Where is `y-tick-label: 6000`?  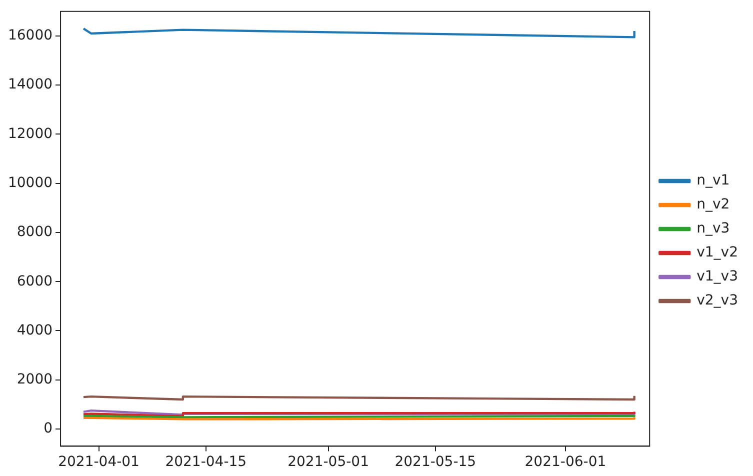 y-tick-label: 6000 is located at coordinates (34, 281).